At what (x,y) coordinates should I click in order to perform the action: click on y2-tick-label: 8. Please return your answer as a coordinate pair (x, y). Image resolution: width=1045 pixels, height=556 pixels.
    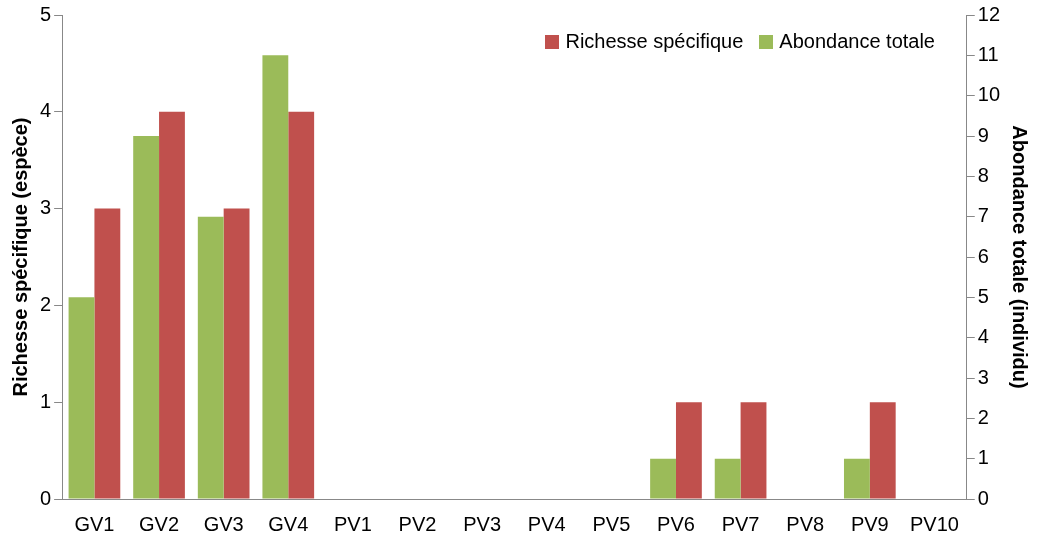
    Looking at the image, I should click on (983, 174).